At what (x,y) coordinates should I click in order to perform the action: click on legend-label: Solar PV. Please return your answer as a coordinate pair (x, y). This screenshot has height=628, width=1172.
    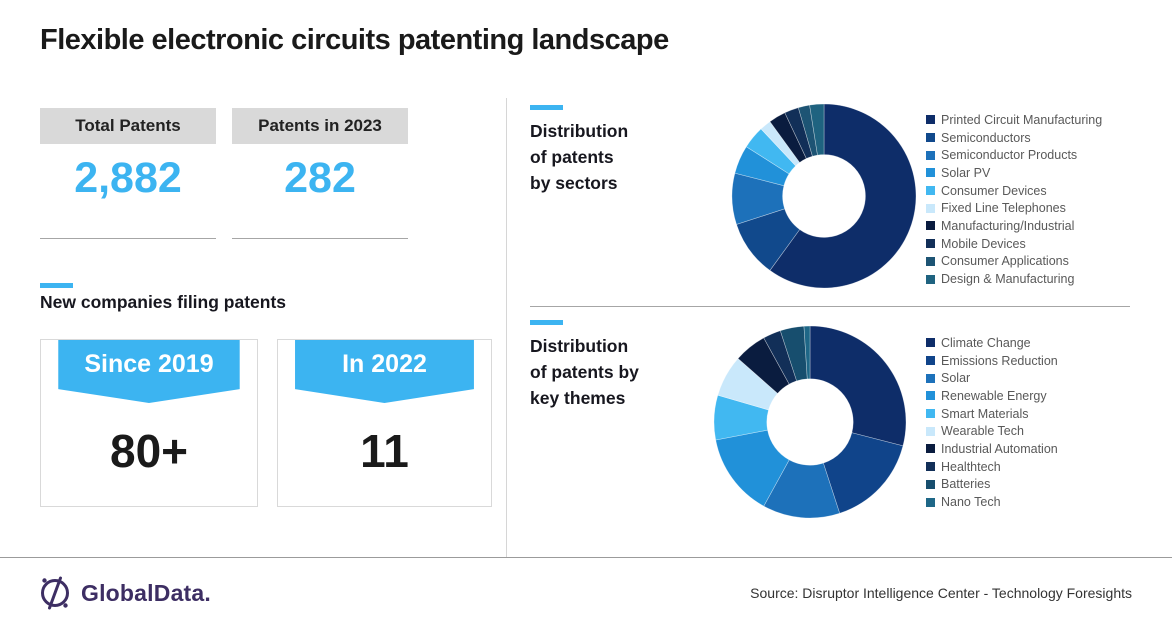
    Looking at the image, I should click on (966, 172).